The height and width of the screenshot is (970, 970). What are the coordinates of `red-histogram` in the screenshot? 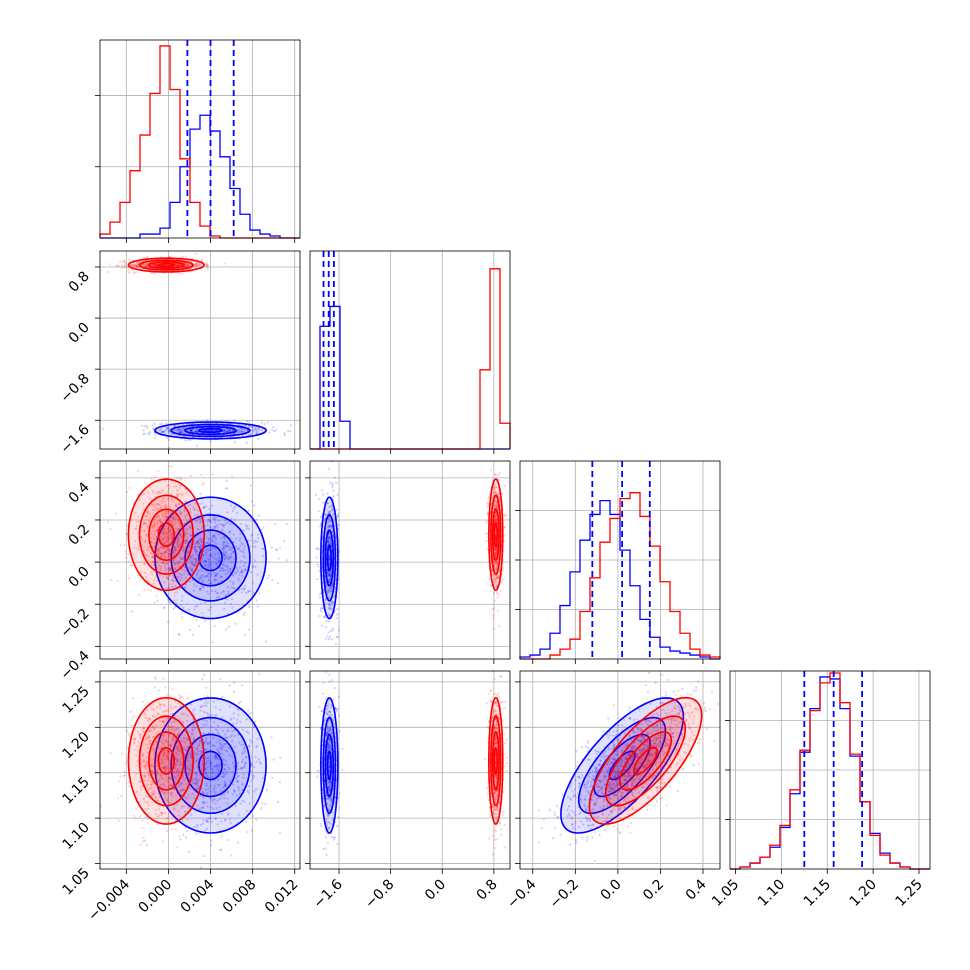 It's located at (620, 576).